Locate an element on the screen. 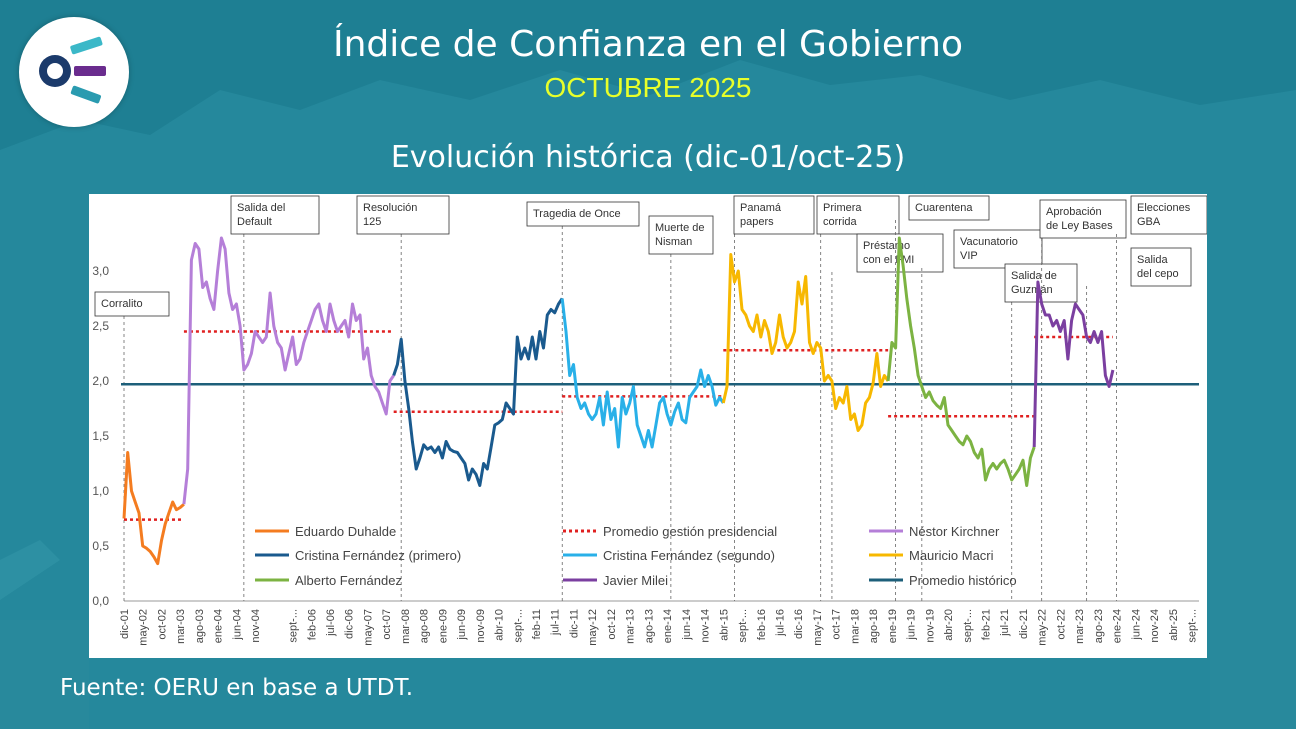  legend-label: Alberto Fernández is located at coordinates (348, 580).